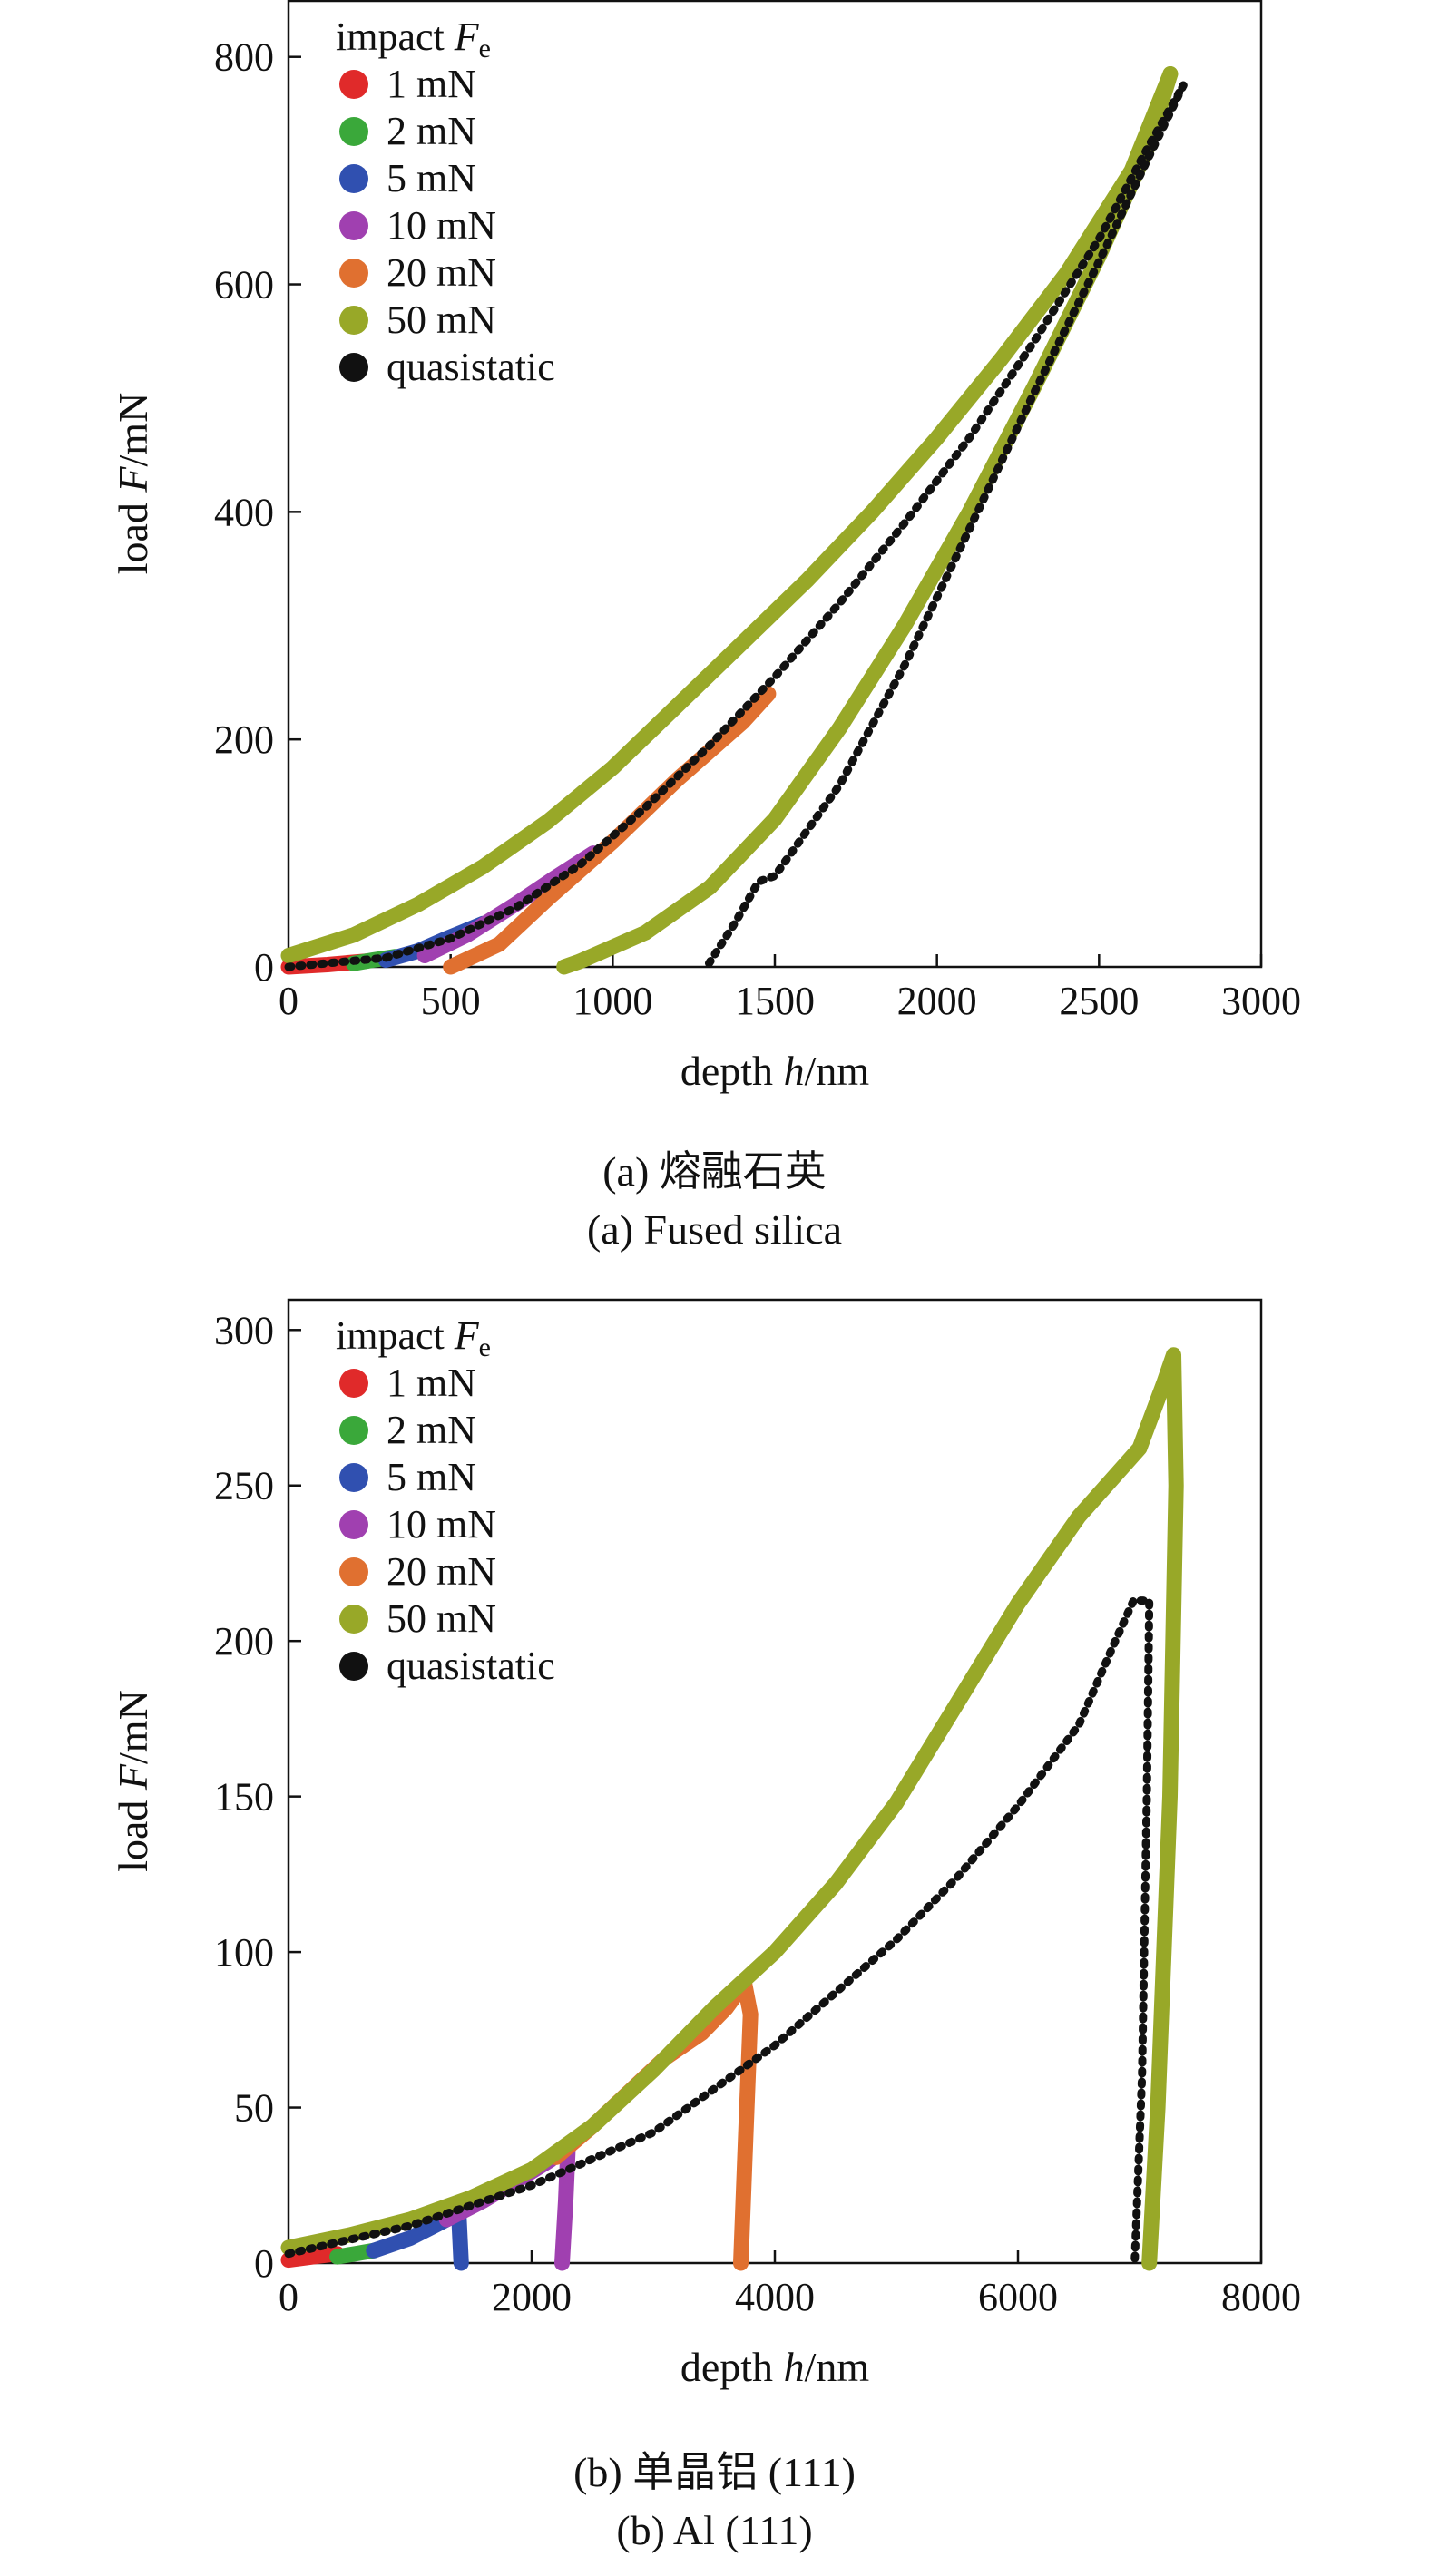 Image resolution: width=1429 pixels, height=2576 pixels. I want to click on x-tick-label: 500, so click(451, 1001).